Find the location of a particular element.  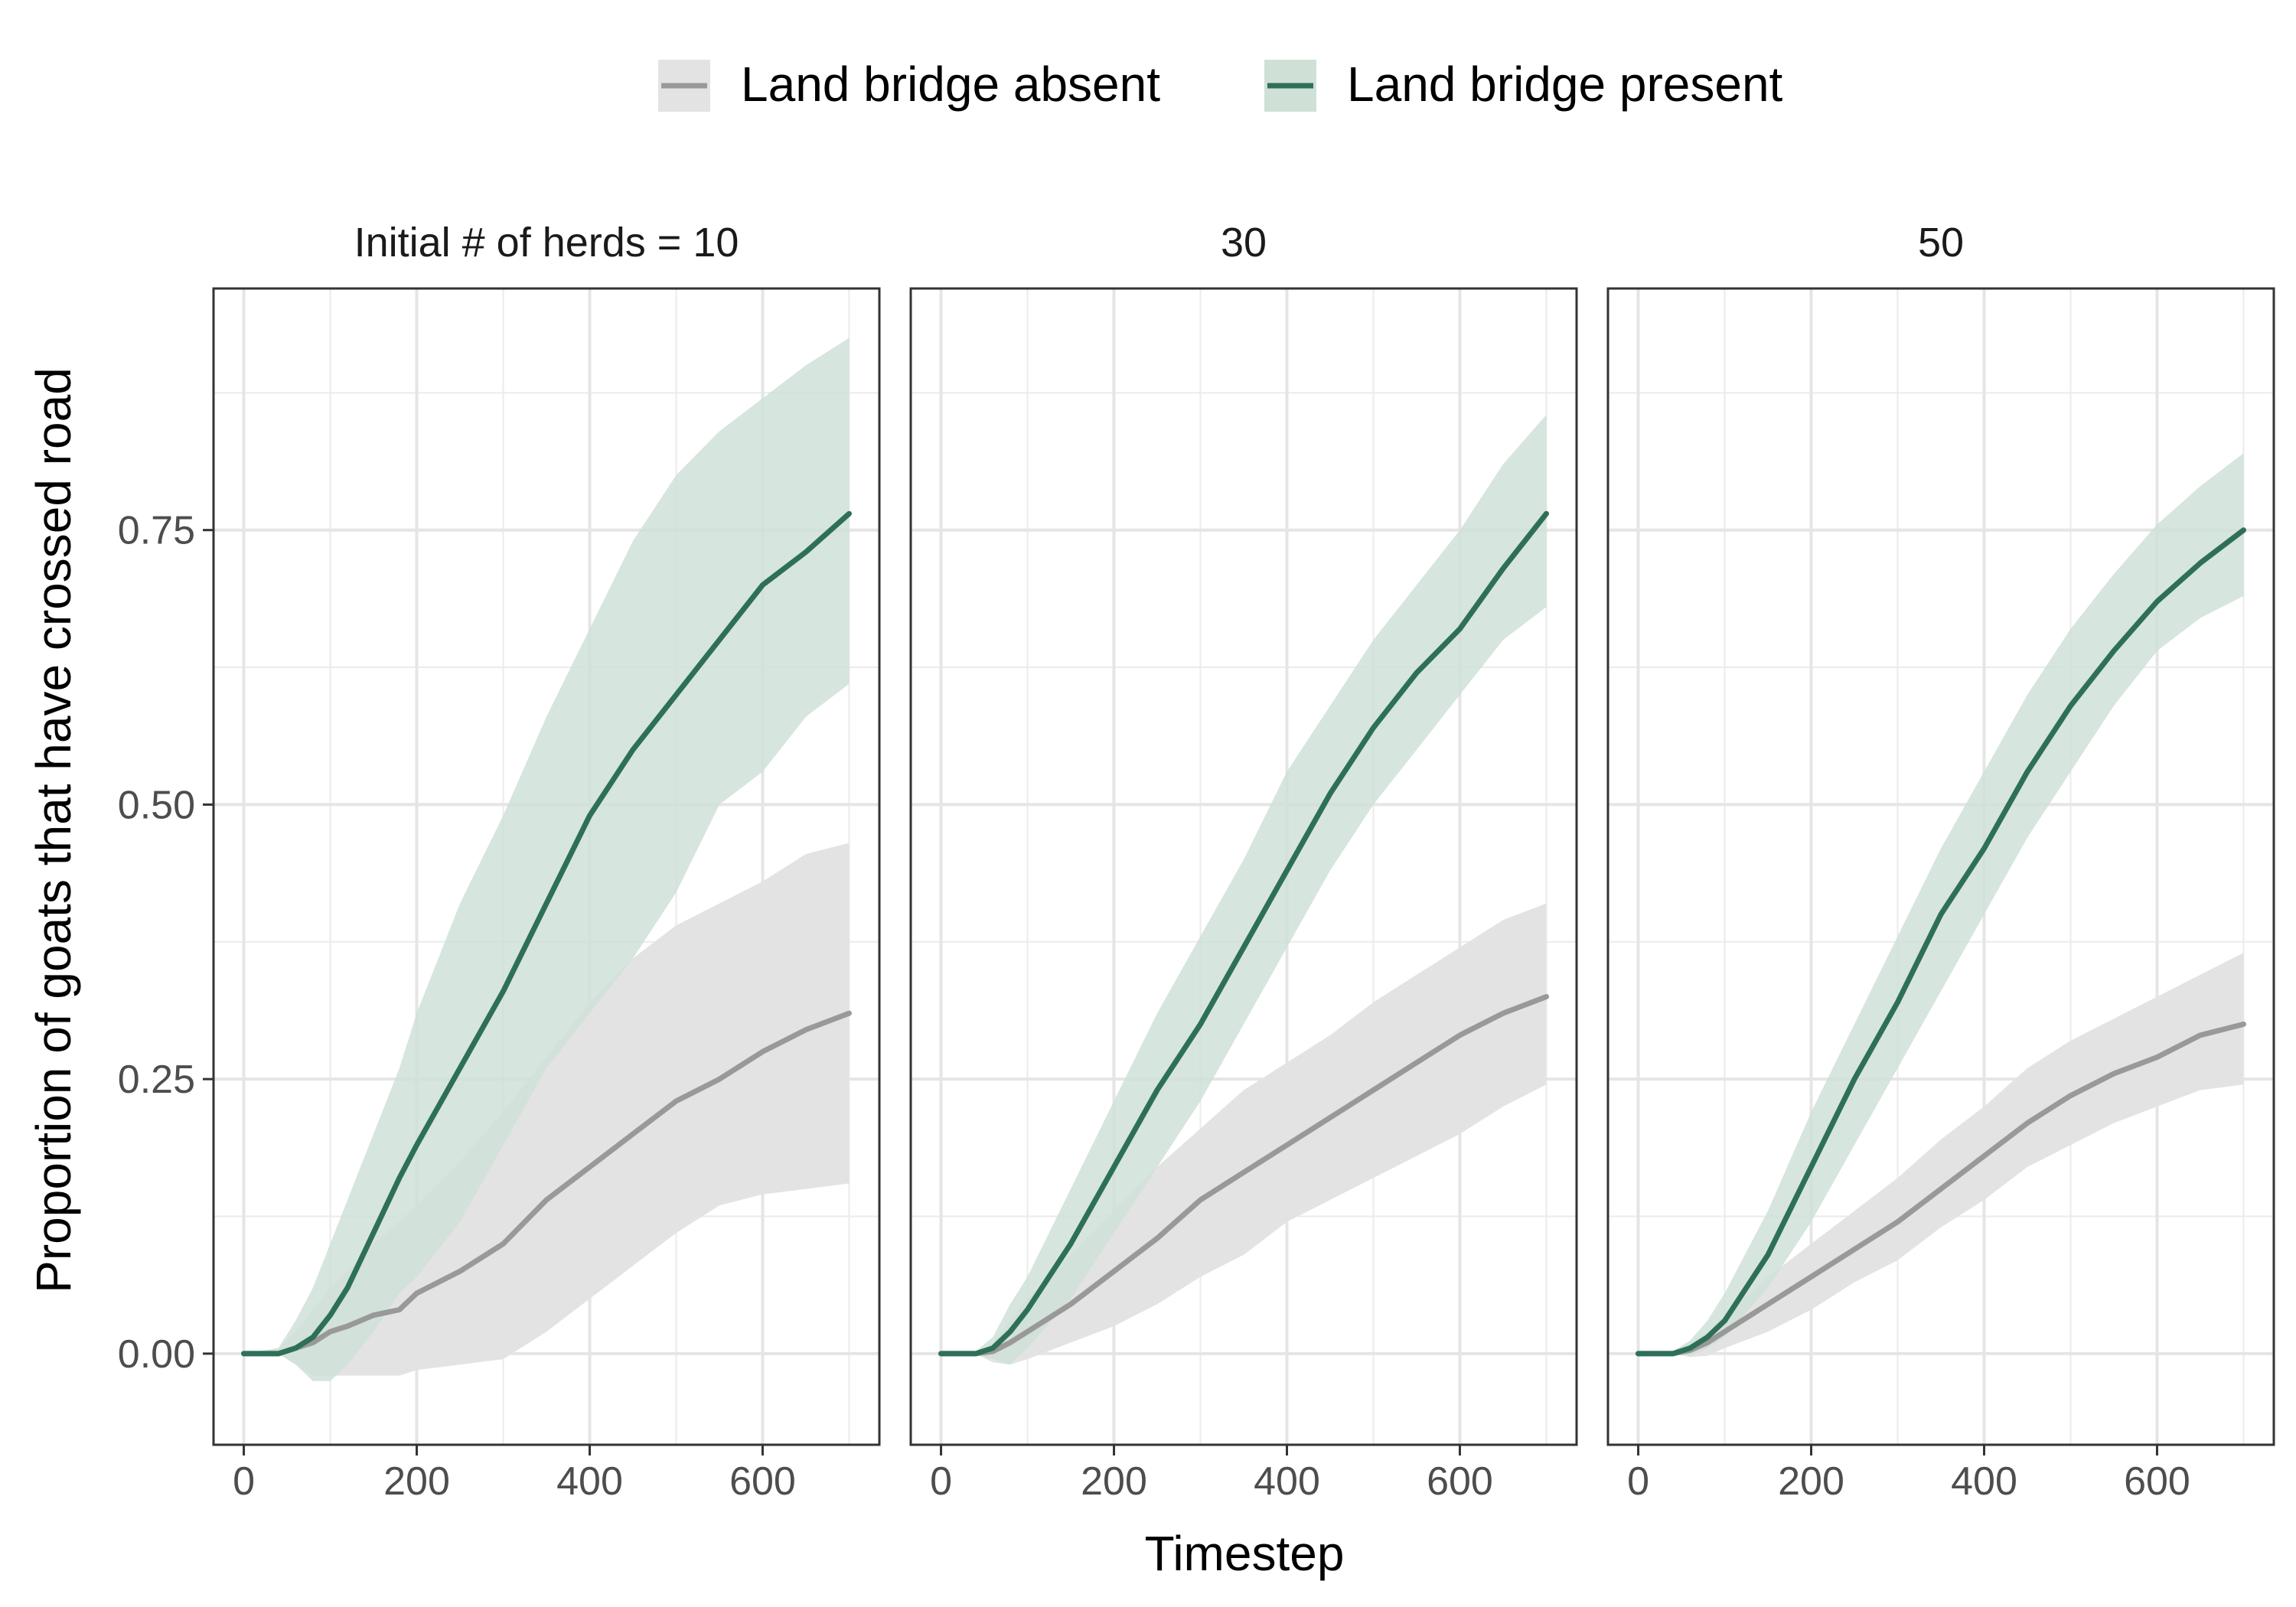

panel-title: 50 is located at coordinates (1941, 243).